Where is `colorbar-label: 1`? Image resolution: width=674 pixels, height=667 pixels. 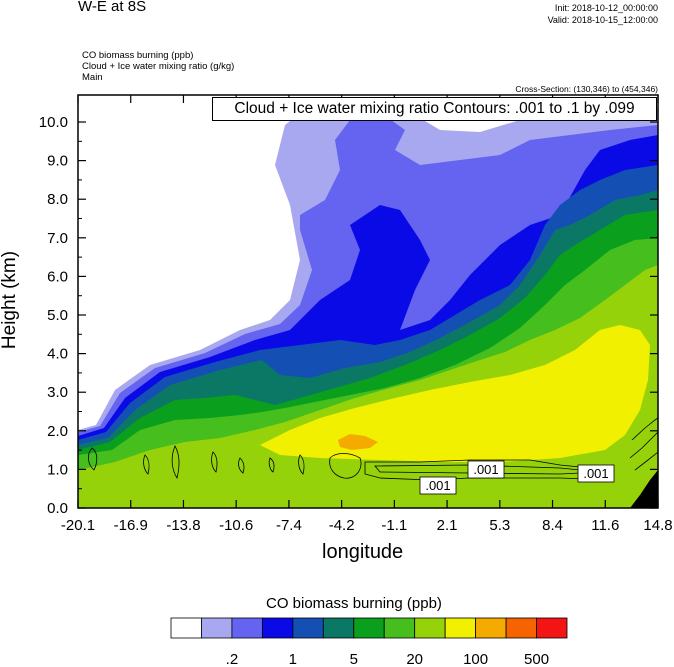
colorbar-label: 1 is located at coordinates (293, 659).